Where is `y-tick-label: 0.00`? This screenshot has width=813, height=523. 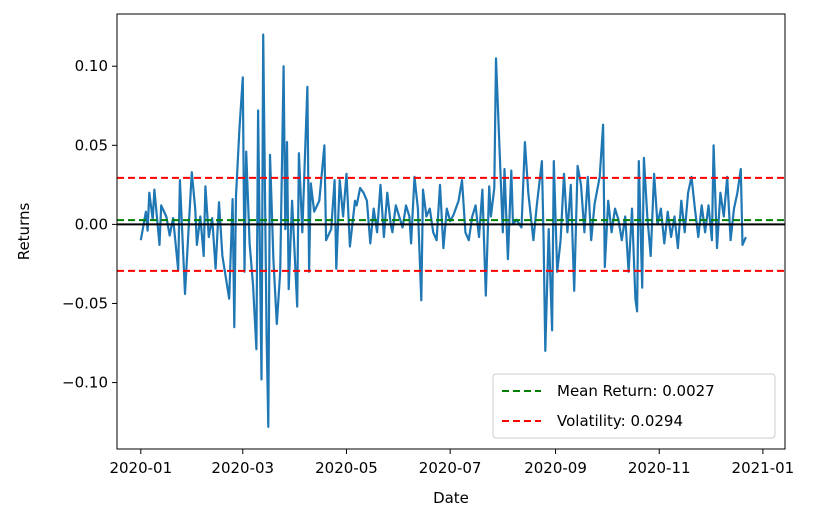
y-tick-label: 0.00 is located at coordinates (91, 224).